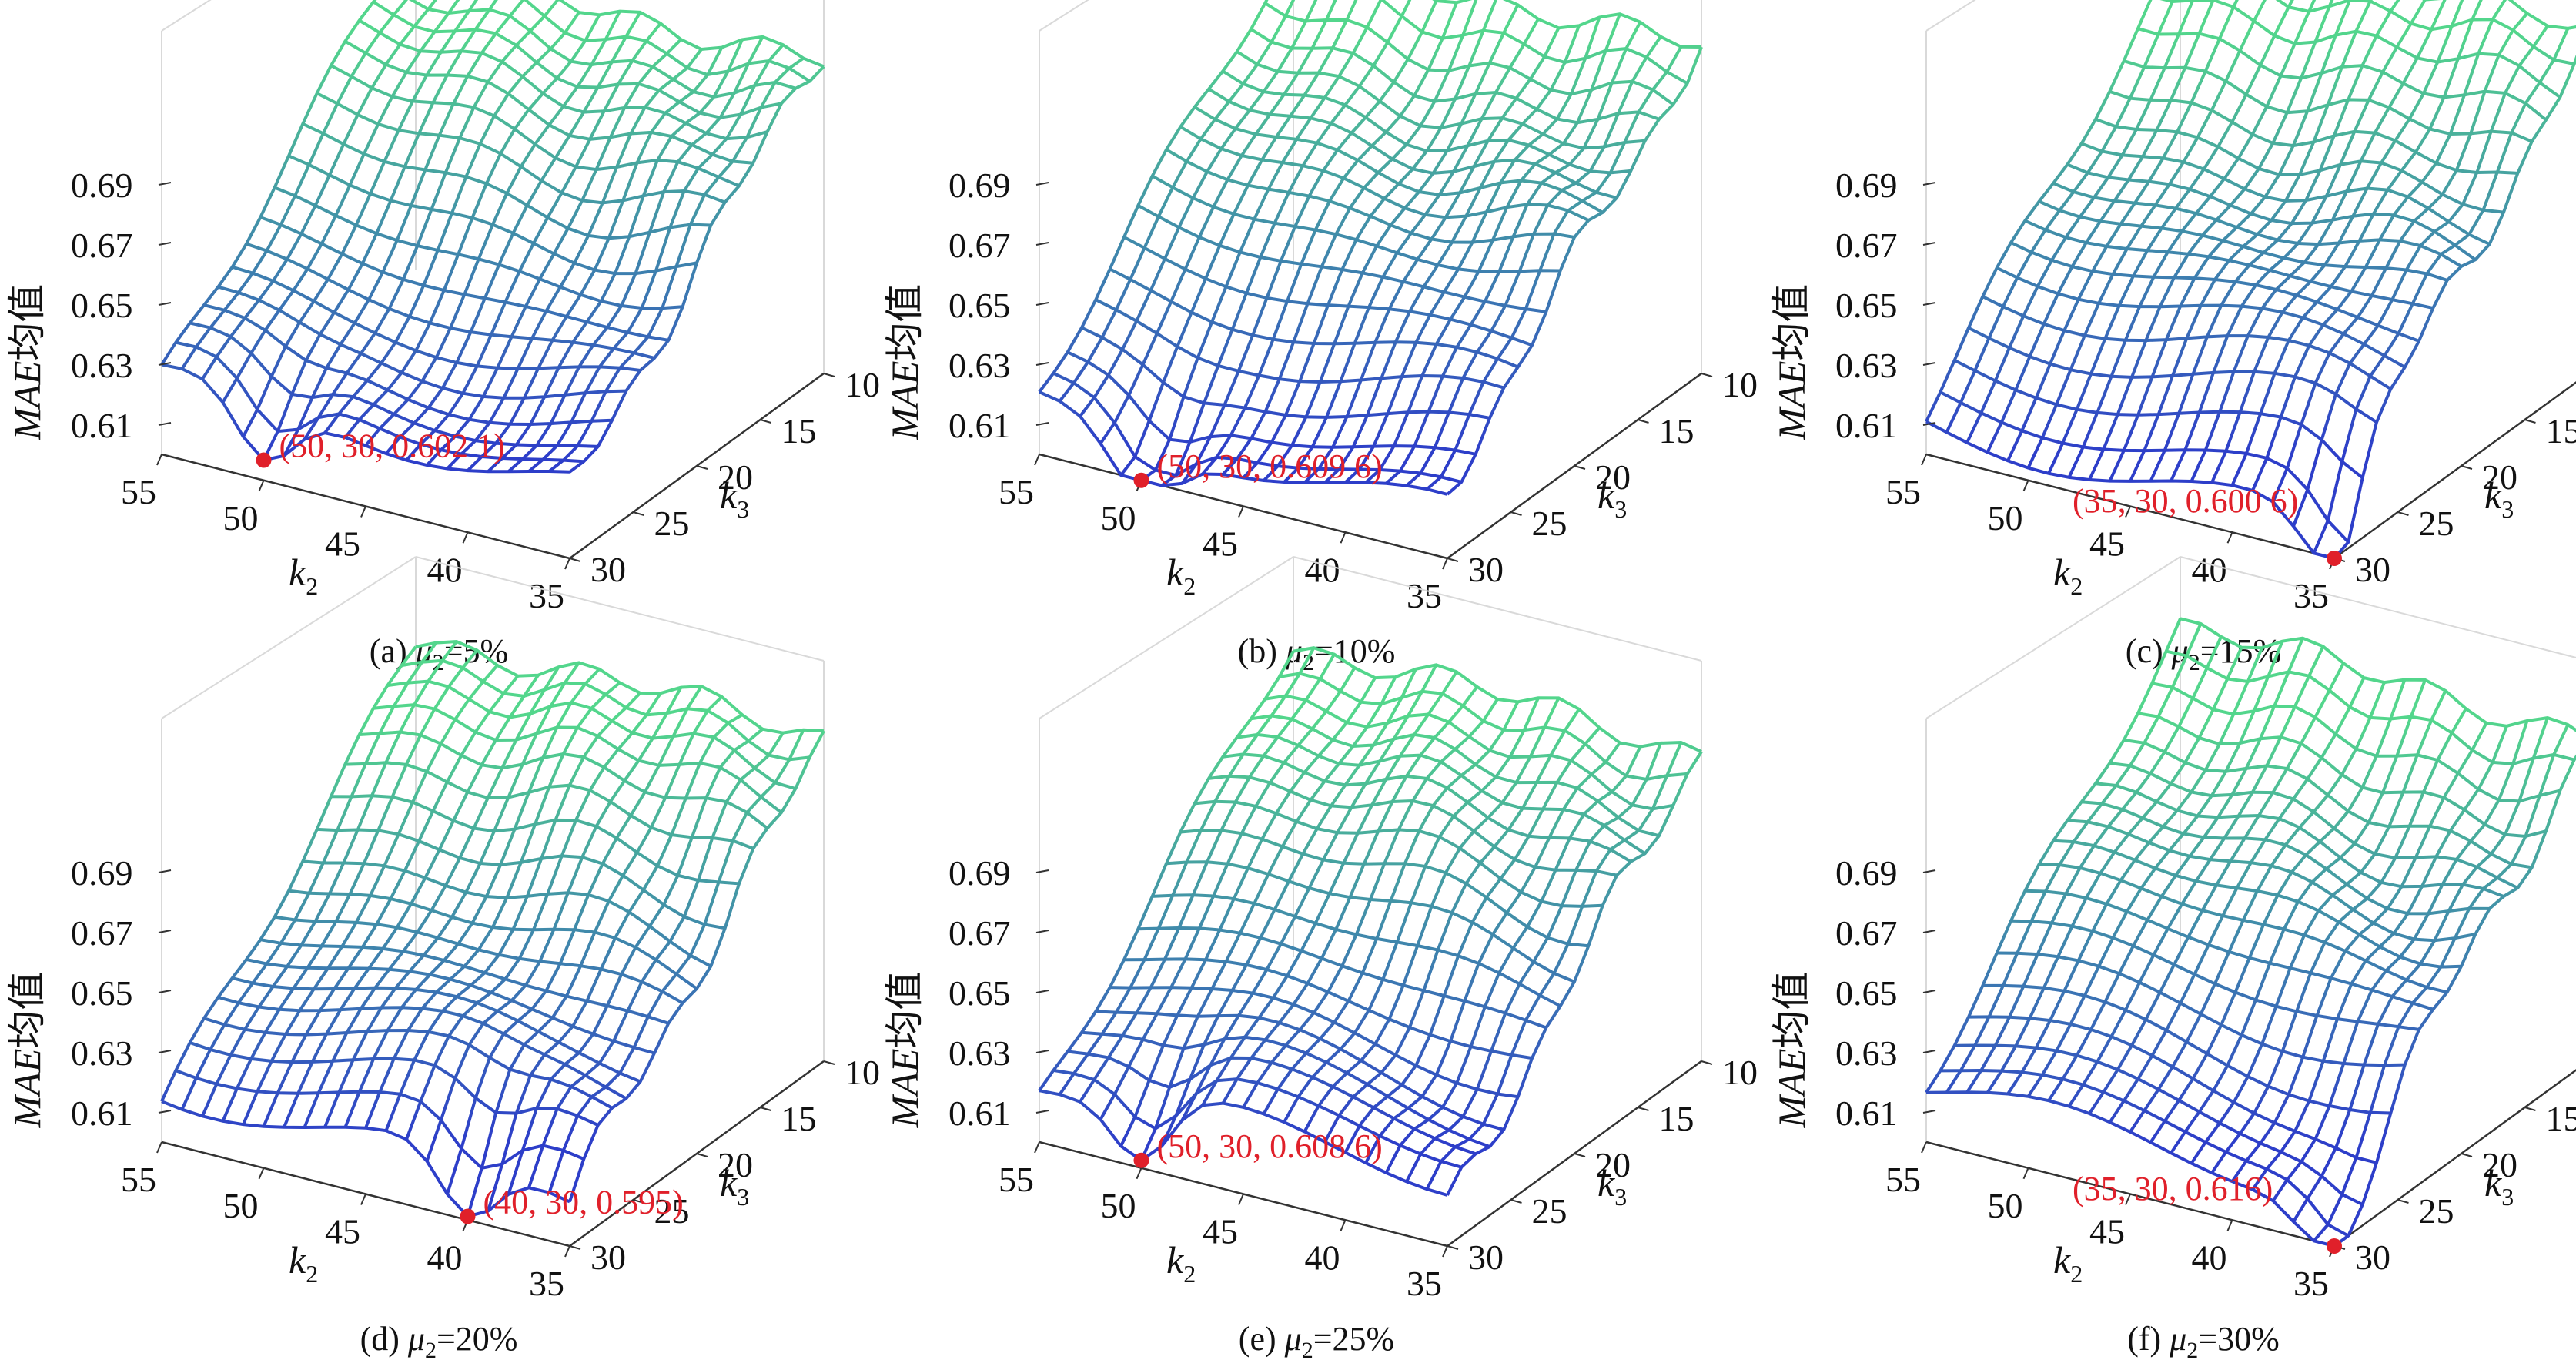 The height and width of the screenshot is (1360, 2576). What do you see at coordinates (583, 1202) in the screenshot?
I see `min-point-annotation: (40, 30, 0.595)` at bounding box center [583, 1202].